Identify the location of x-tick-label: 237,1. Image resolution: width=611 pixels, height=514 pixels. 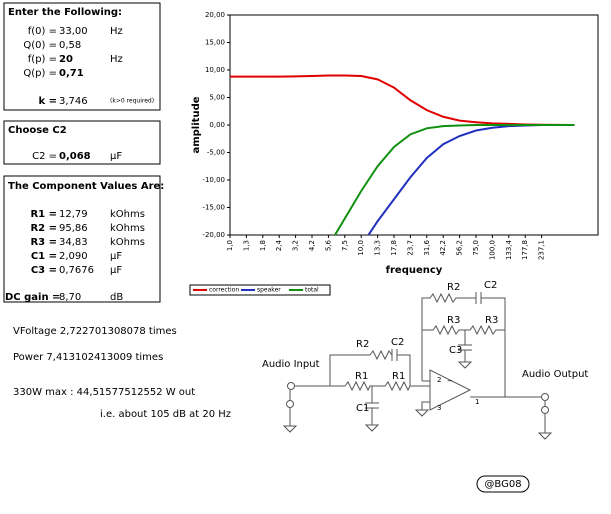
(542, 250).